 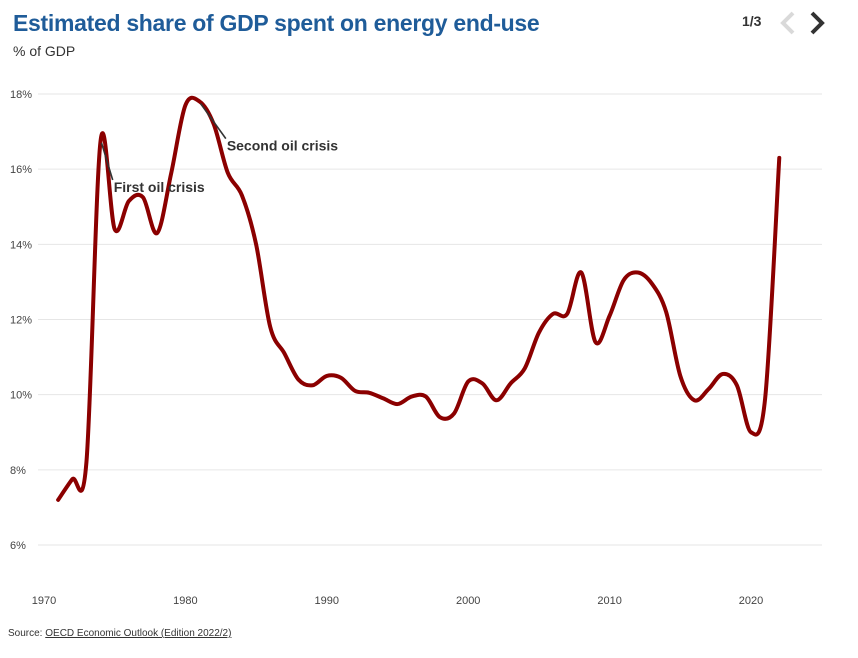 I want to click on annotation-label: Second oil crisis, so click(x=282, y=146).